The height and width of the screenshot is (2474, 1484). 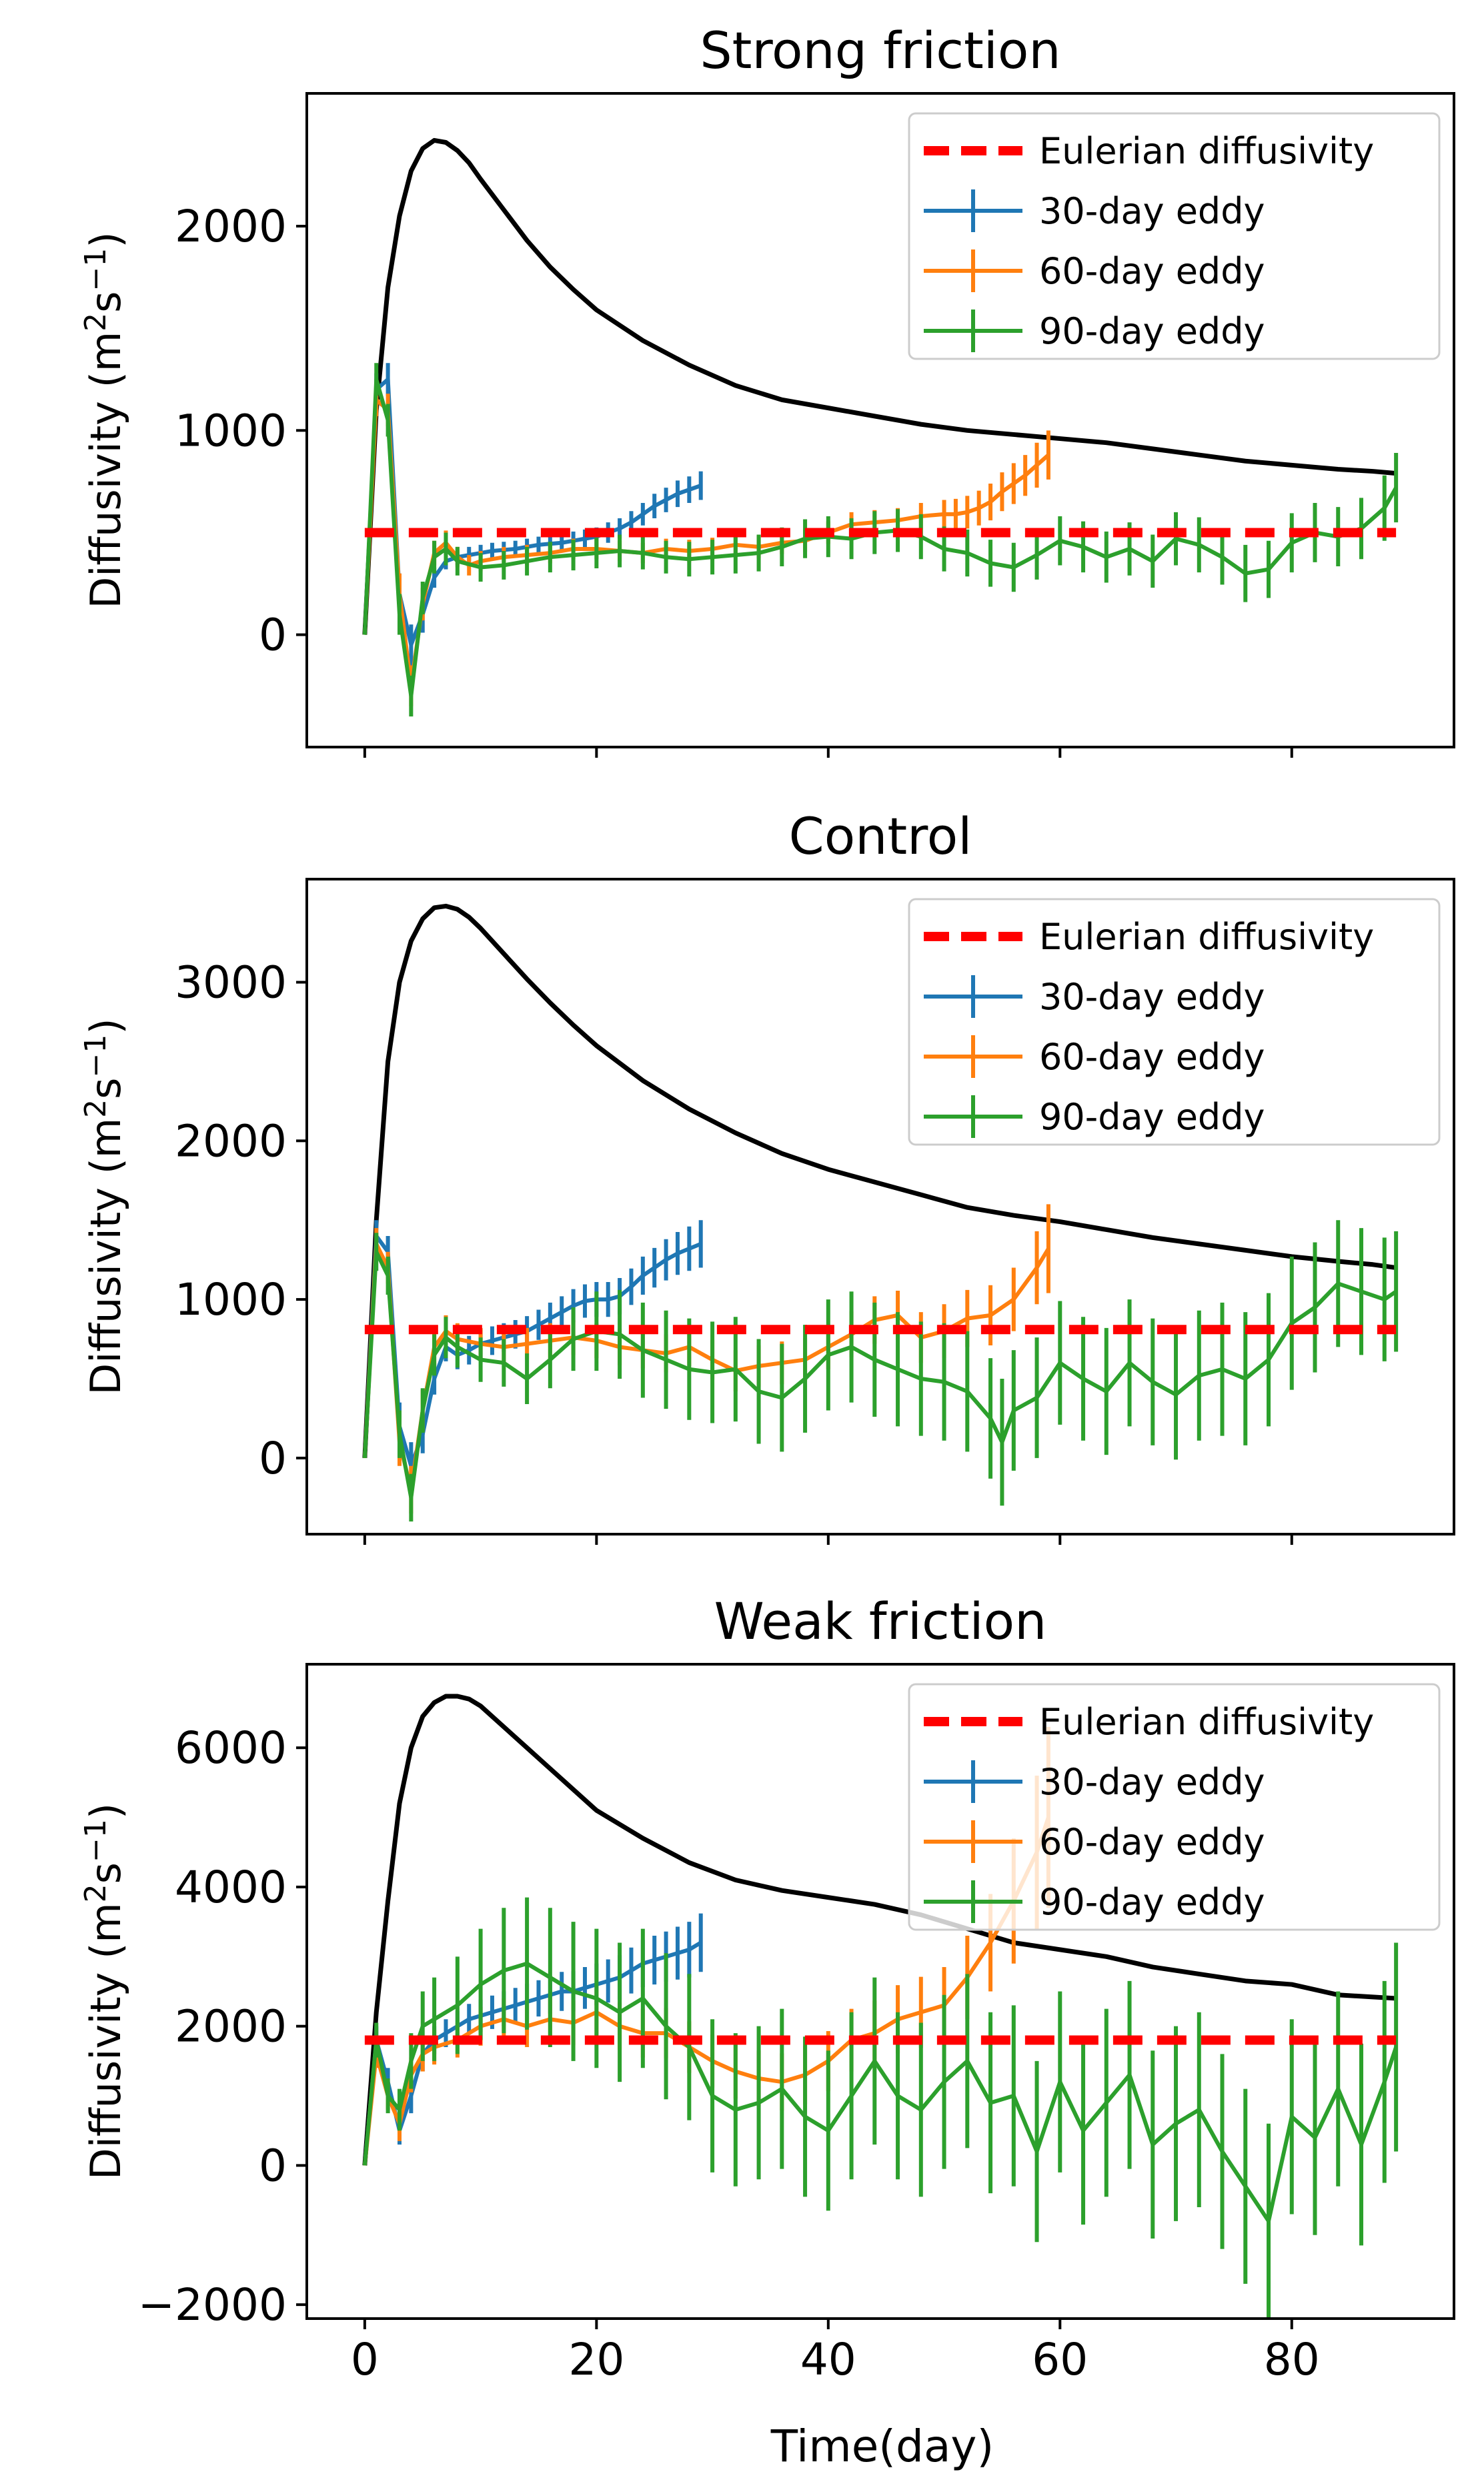 I want to click on x-tick-label: 80, so click(x=1292, y=2359).